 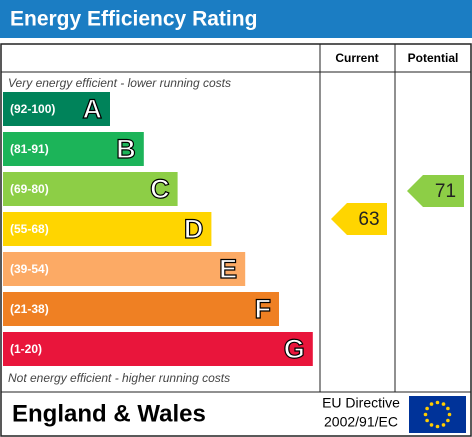 I want to click on title-bar, so click(x=236, y=19).